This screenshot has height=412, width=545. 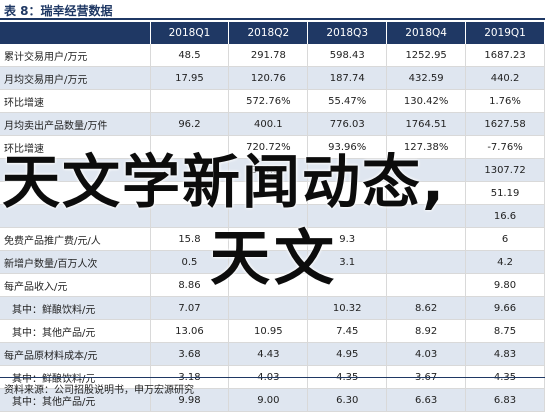 I want to click on table-cell: 7.45, so click(x=347, y=331).